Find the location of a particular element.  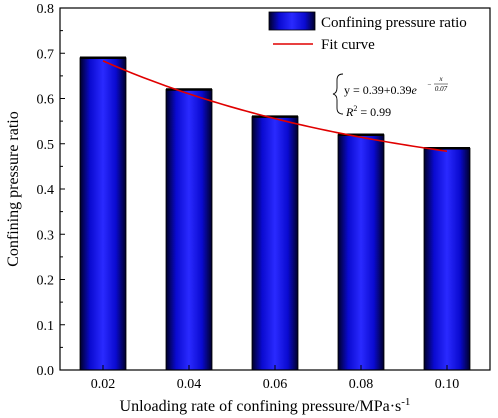

r-squared-value: = 0.99 is located at coordinates (374, 112).